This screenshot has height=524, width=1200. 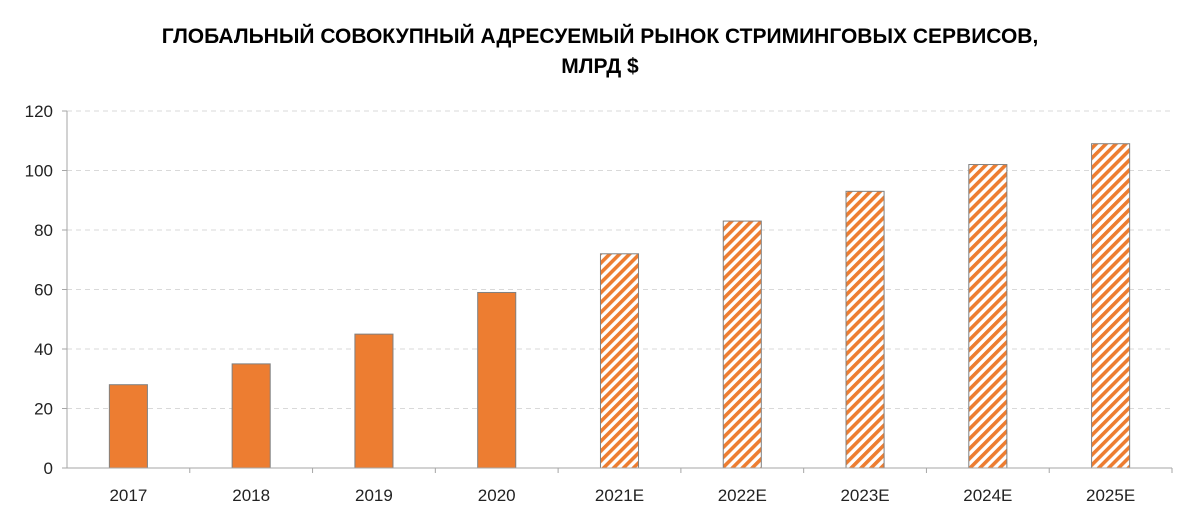 What do you see at coordinates (43, 349) in the screenshot?
I see `y-tick-label: 40` at bounding box center [43, 349].